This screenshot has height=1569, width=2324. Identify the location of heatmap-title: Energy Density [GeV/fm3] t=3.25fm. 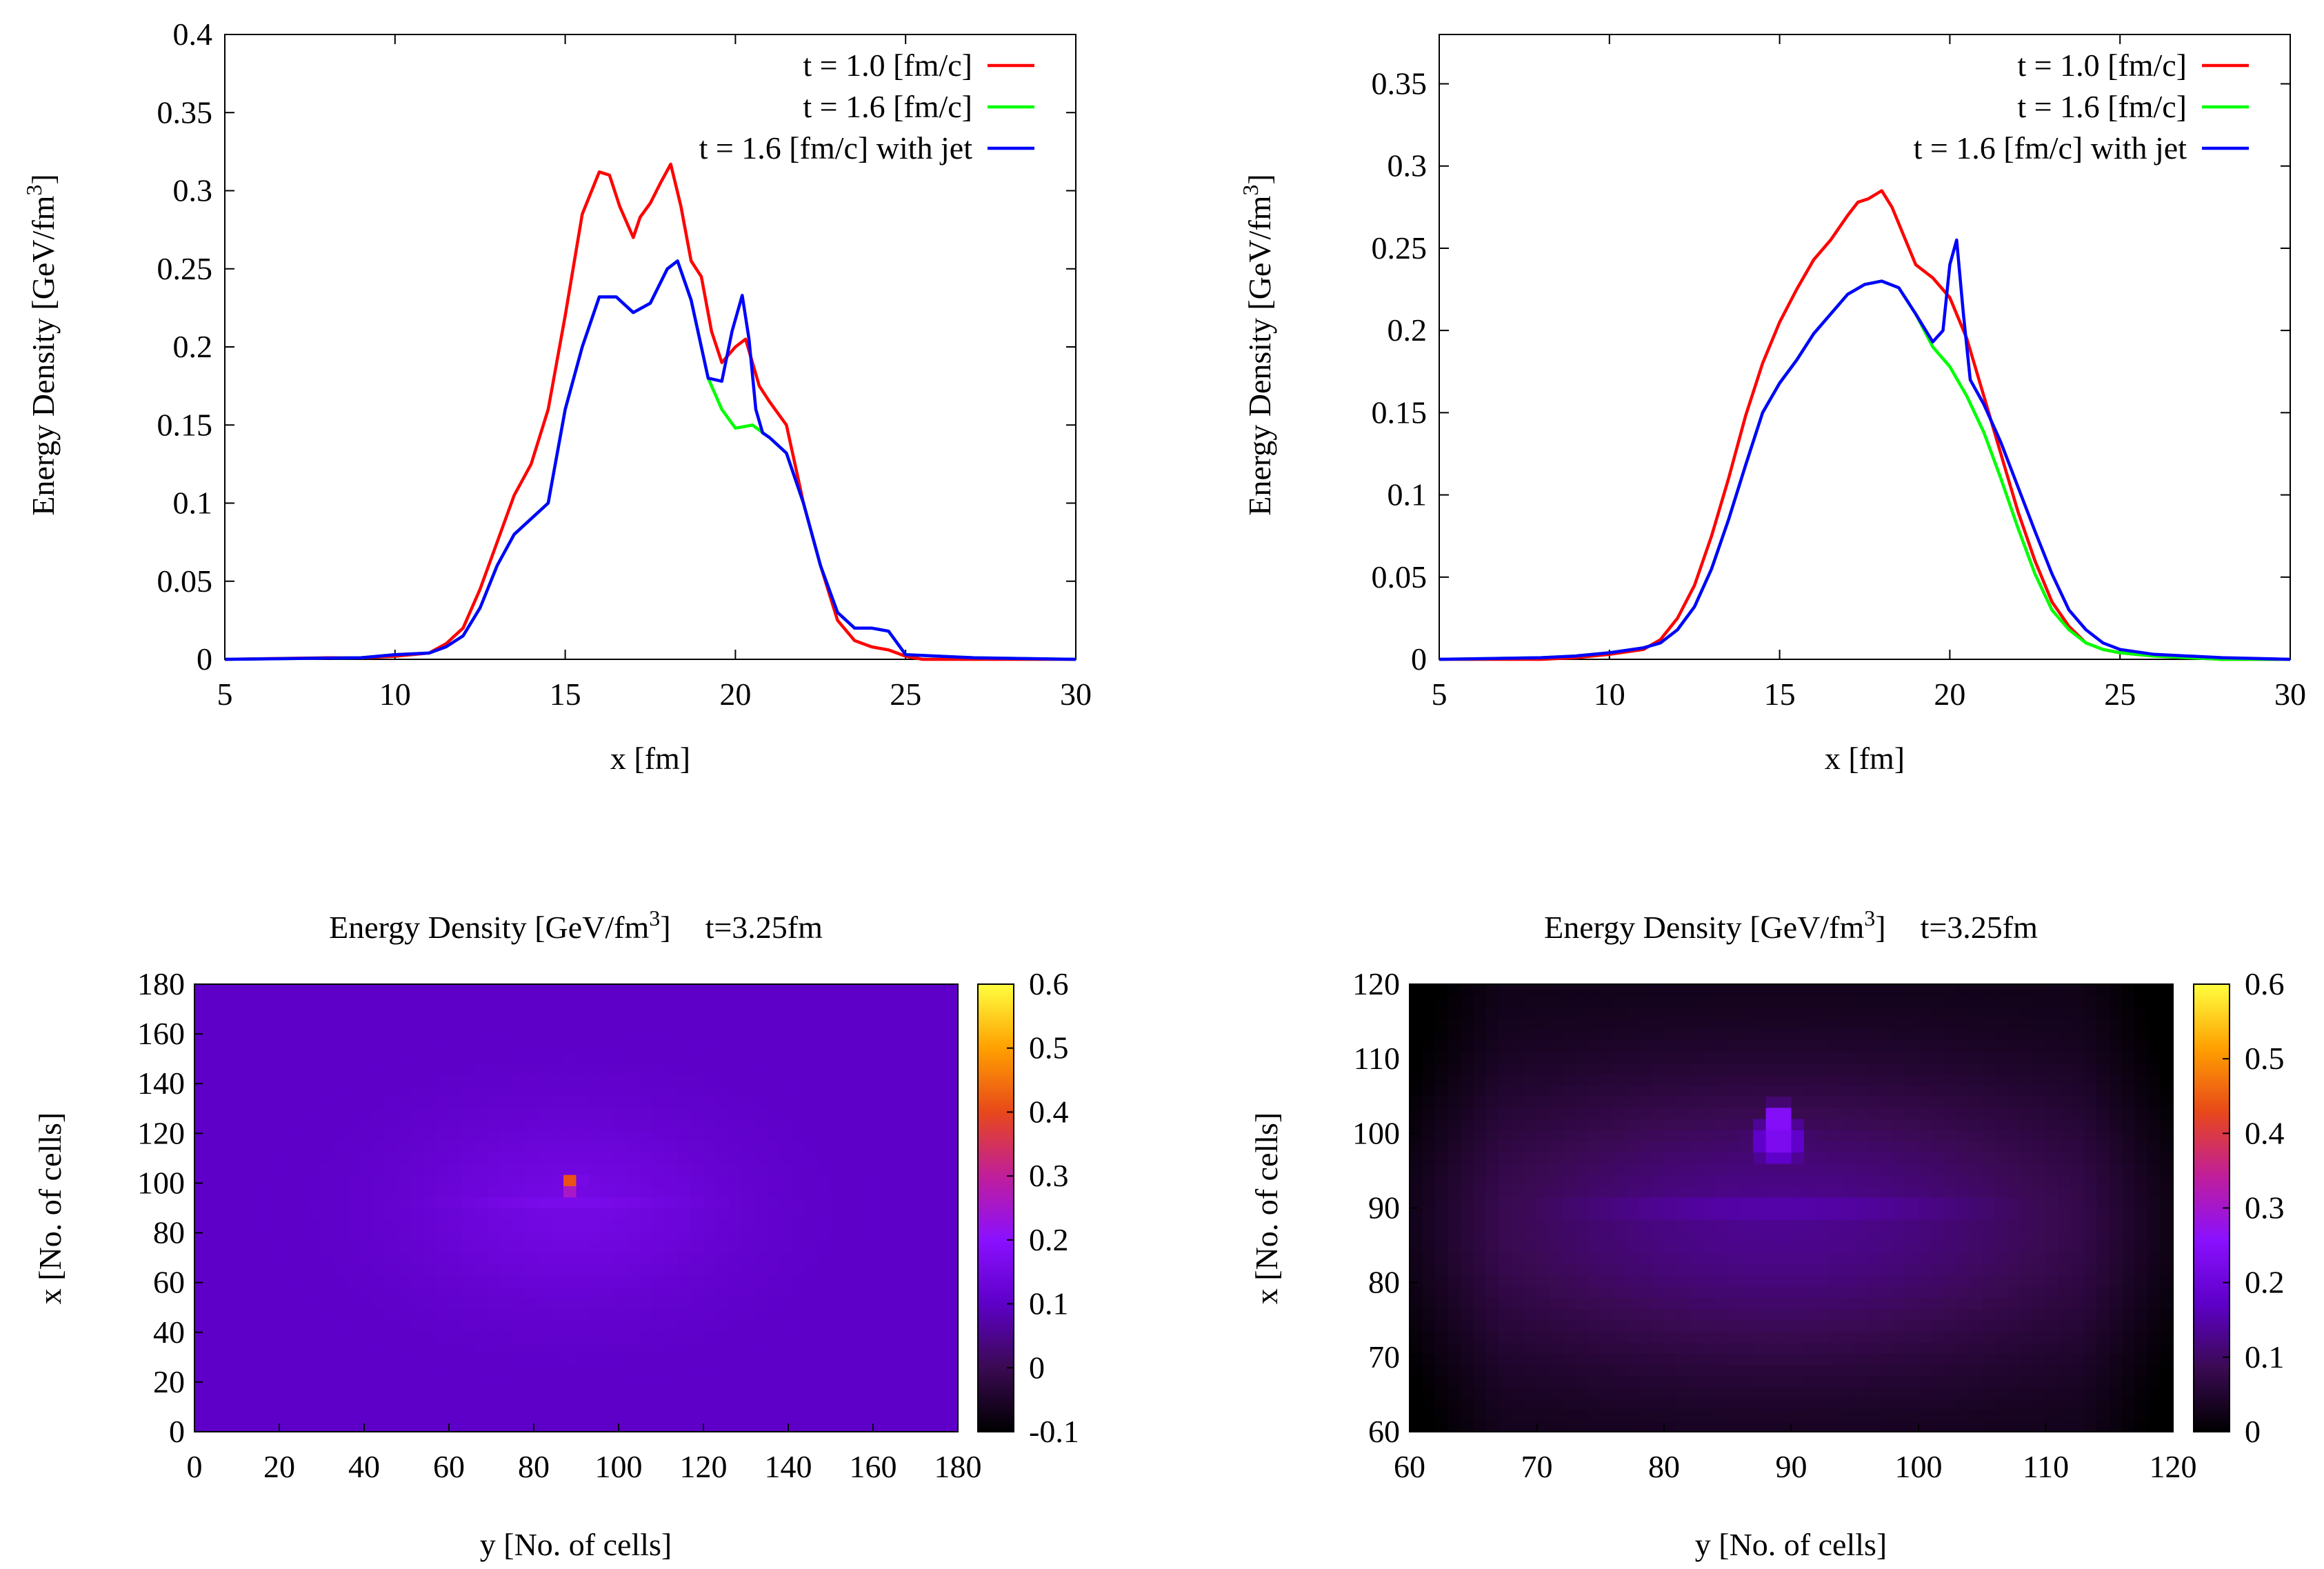
(576, 925).